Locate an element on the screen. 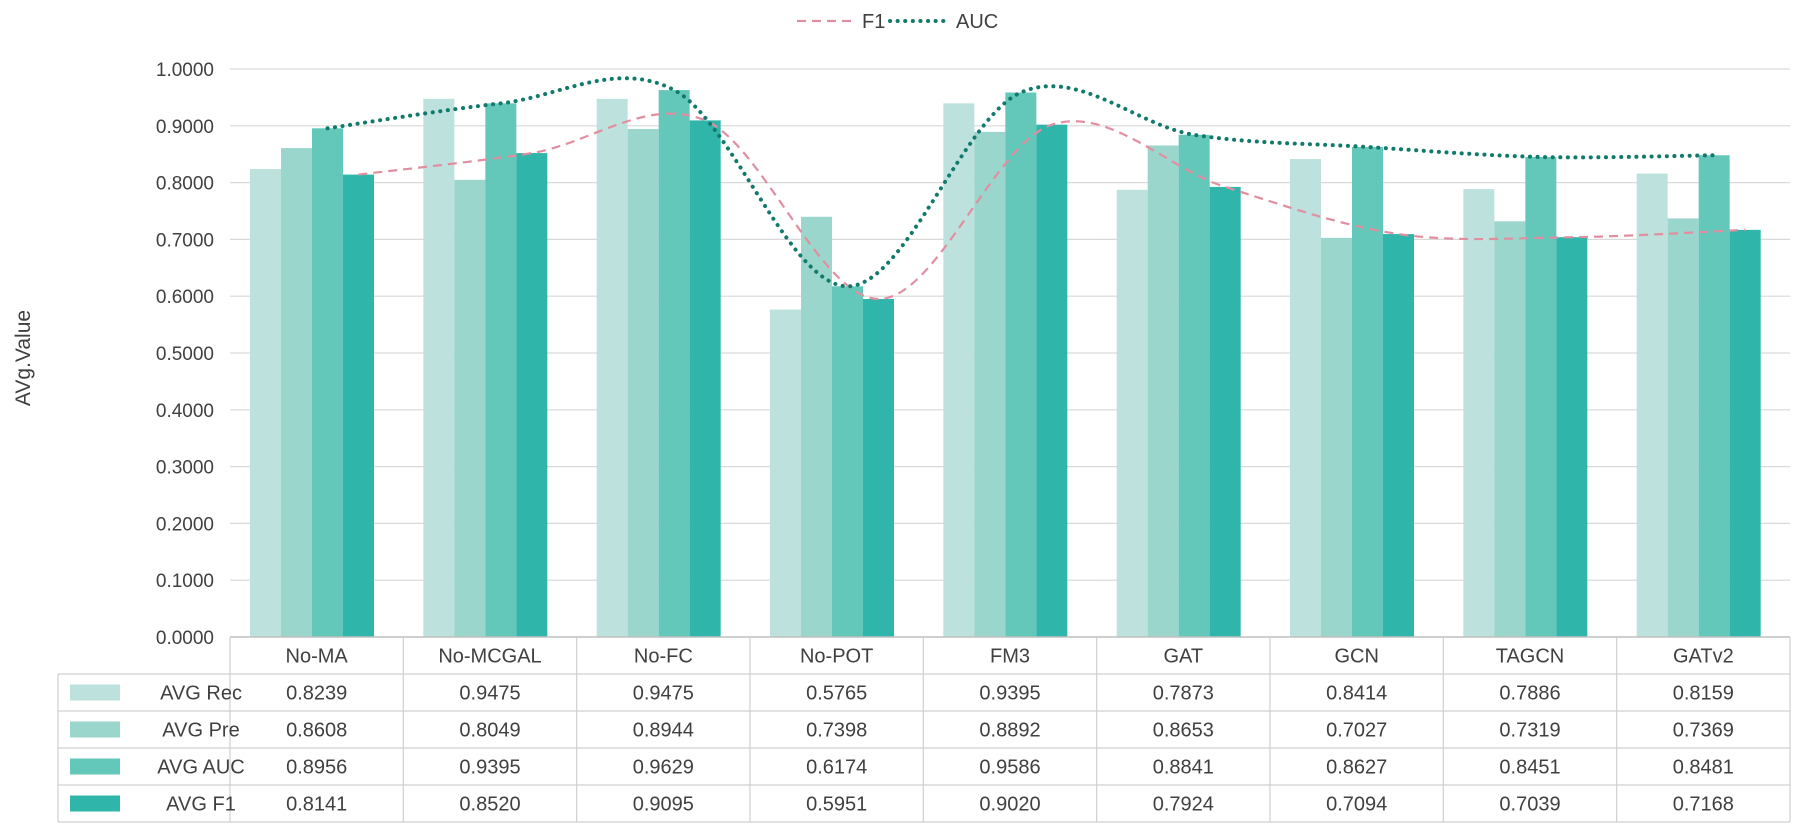  bar-avg-auc-no-ma is located at coordinates (327, 382).